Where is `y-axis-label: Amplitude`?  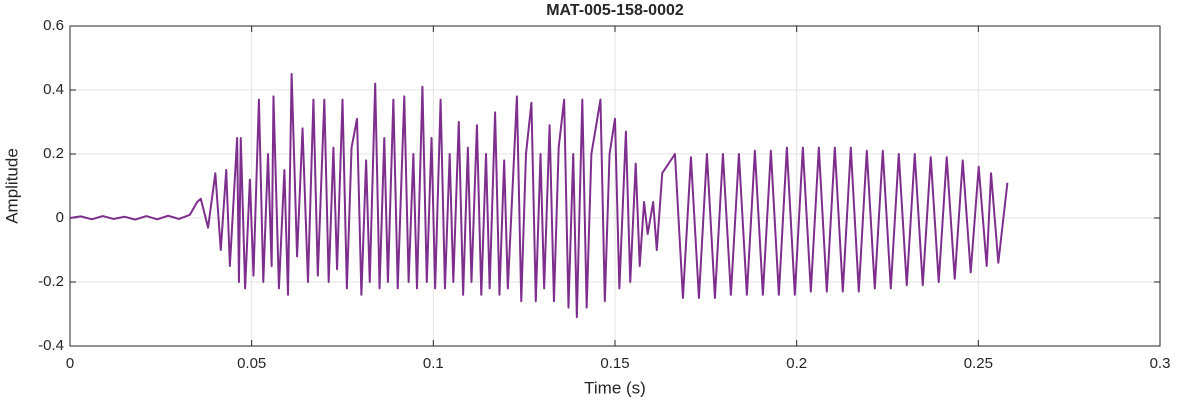
y-axis-label: Amplitude is located at coordinates (11, 186).